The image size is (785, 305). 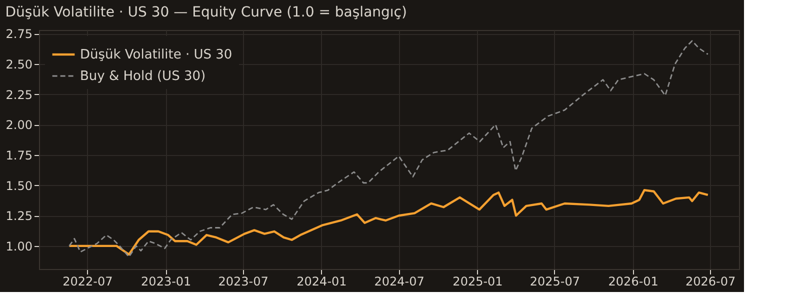 I want to click on x-tick-label: 2024-07, so click(x=399, y=281).